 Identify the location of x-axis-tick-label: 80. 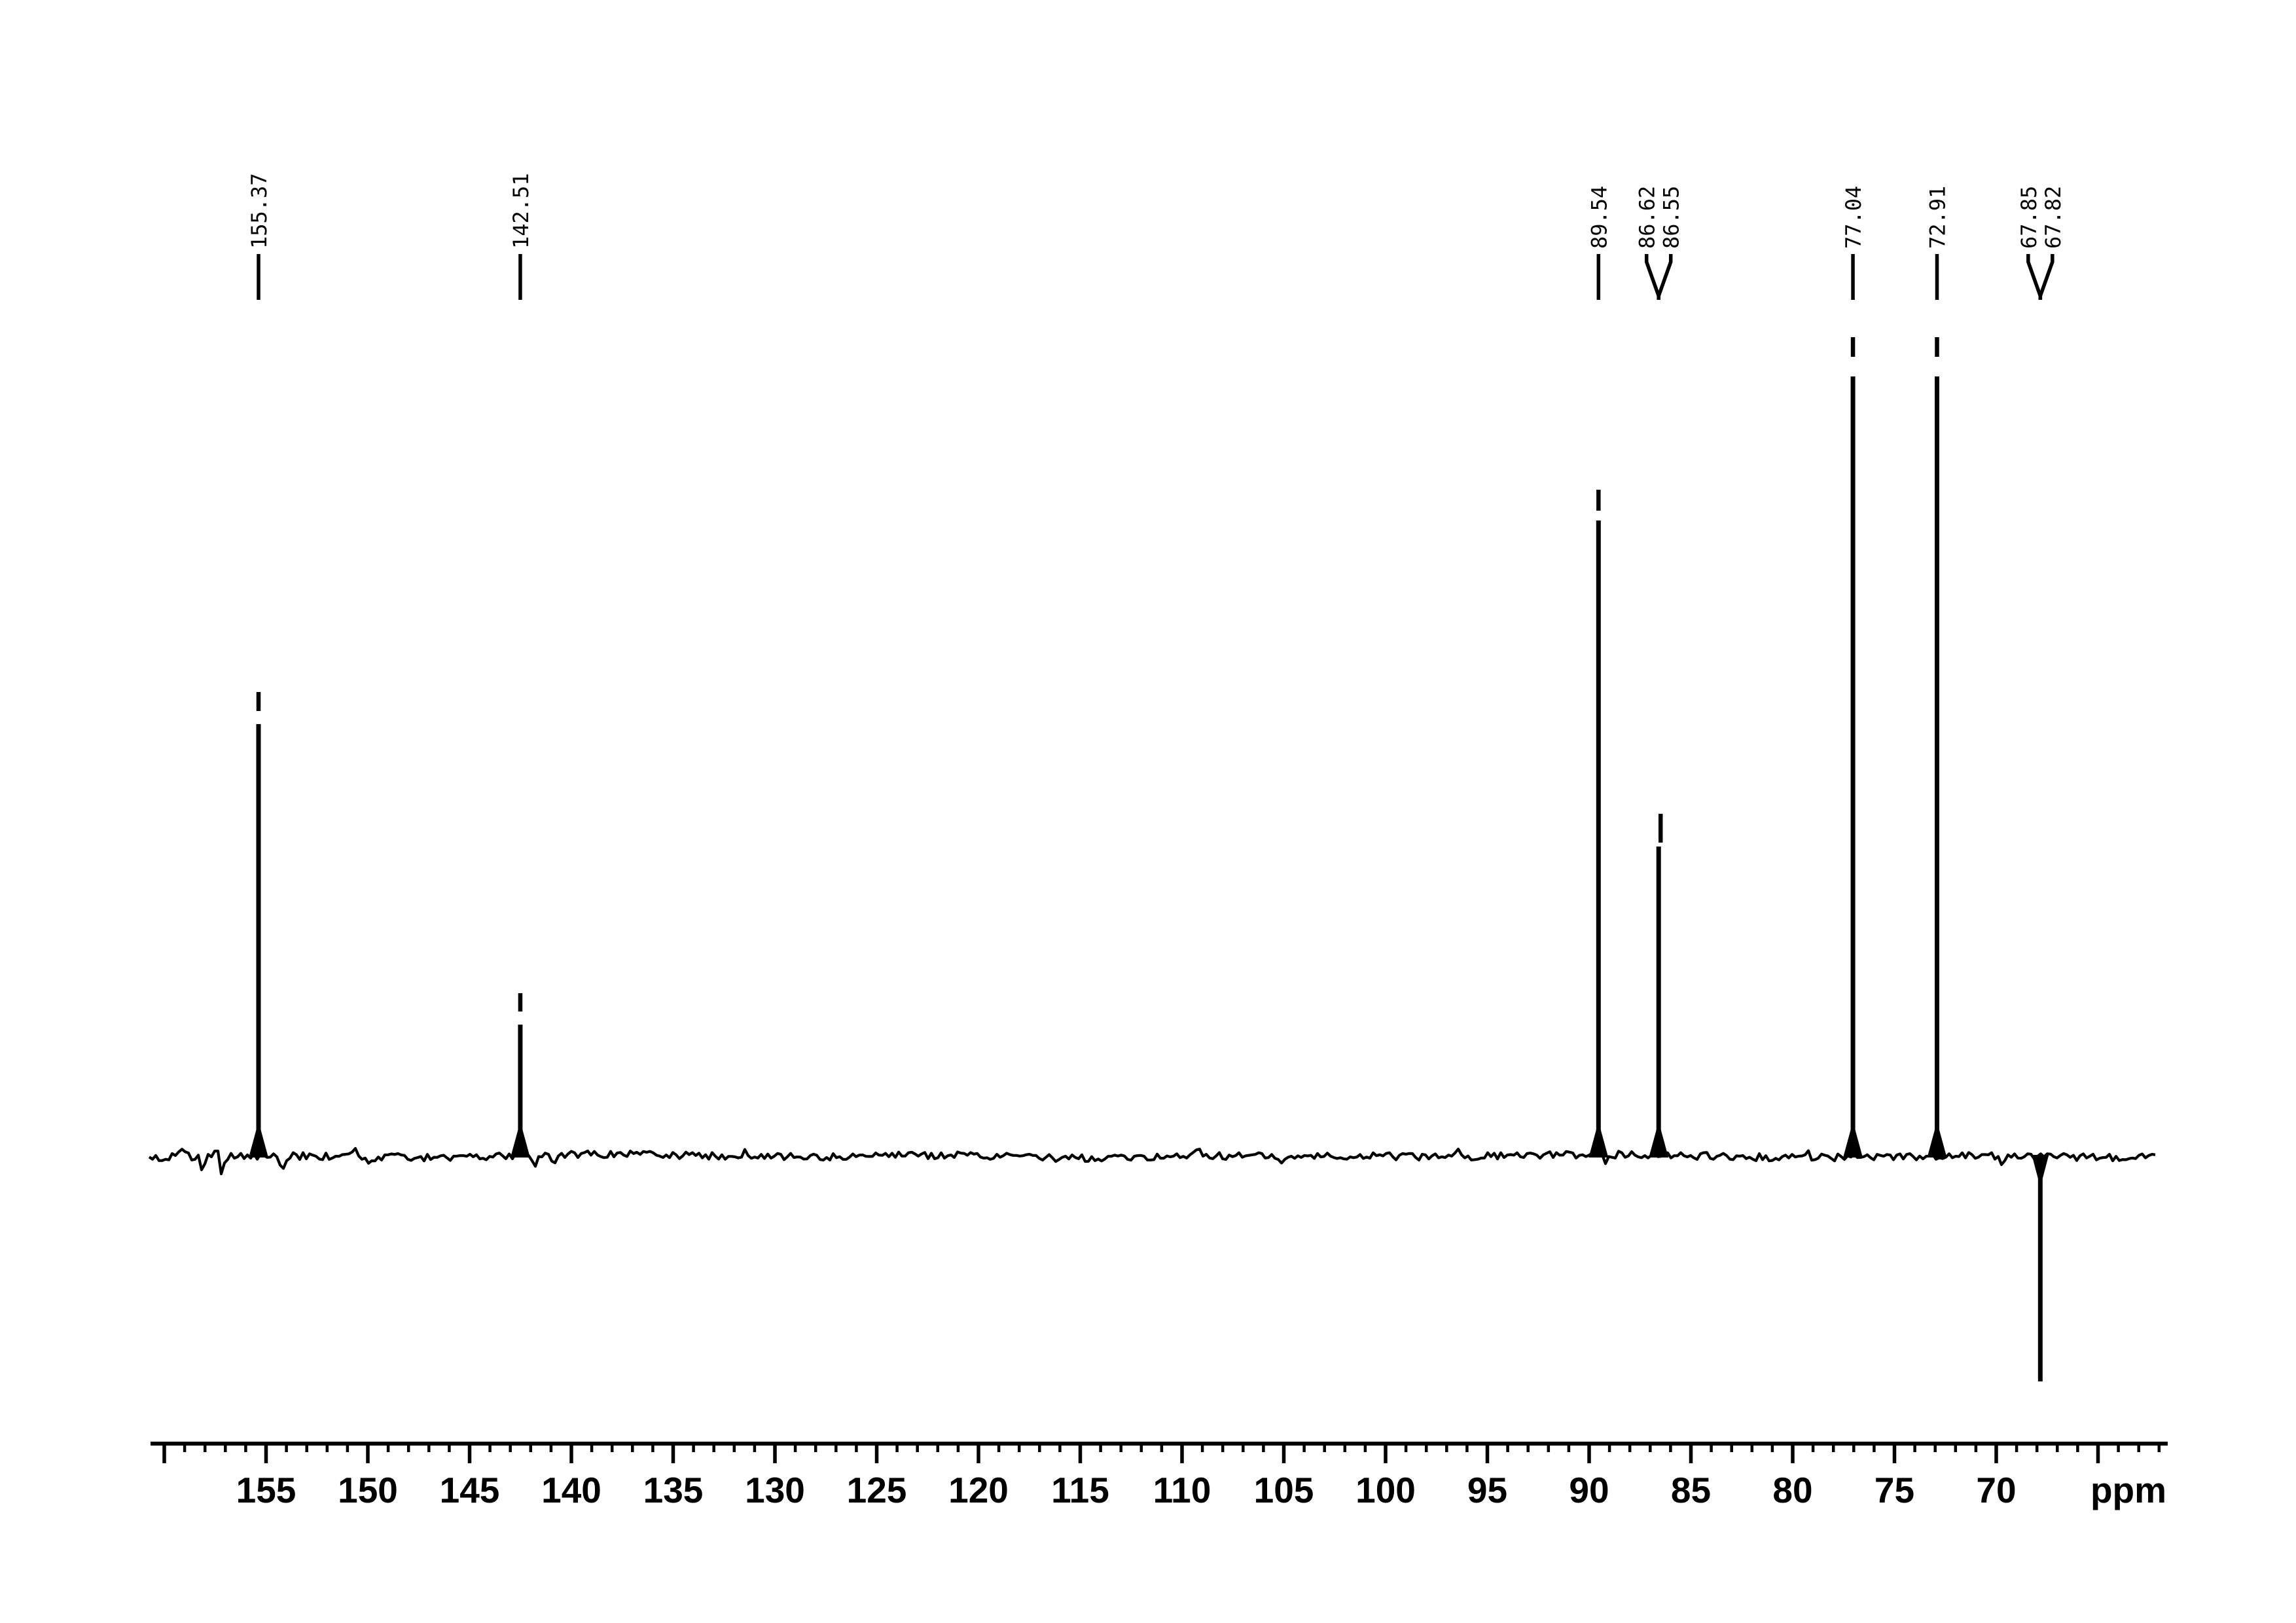
(1792, 1490).